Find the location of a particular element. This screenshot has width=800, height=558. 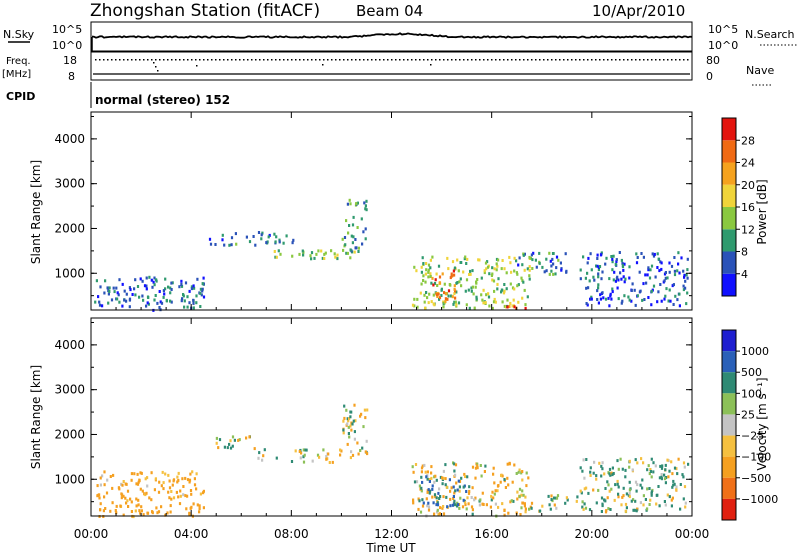

colorbar-swatch is located at coordinates (729, 383).